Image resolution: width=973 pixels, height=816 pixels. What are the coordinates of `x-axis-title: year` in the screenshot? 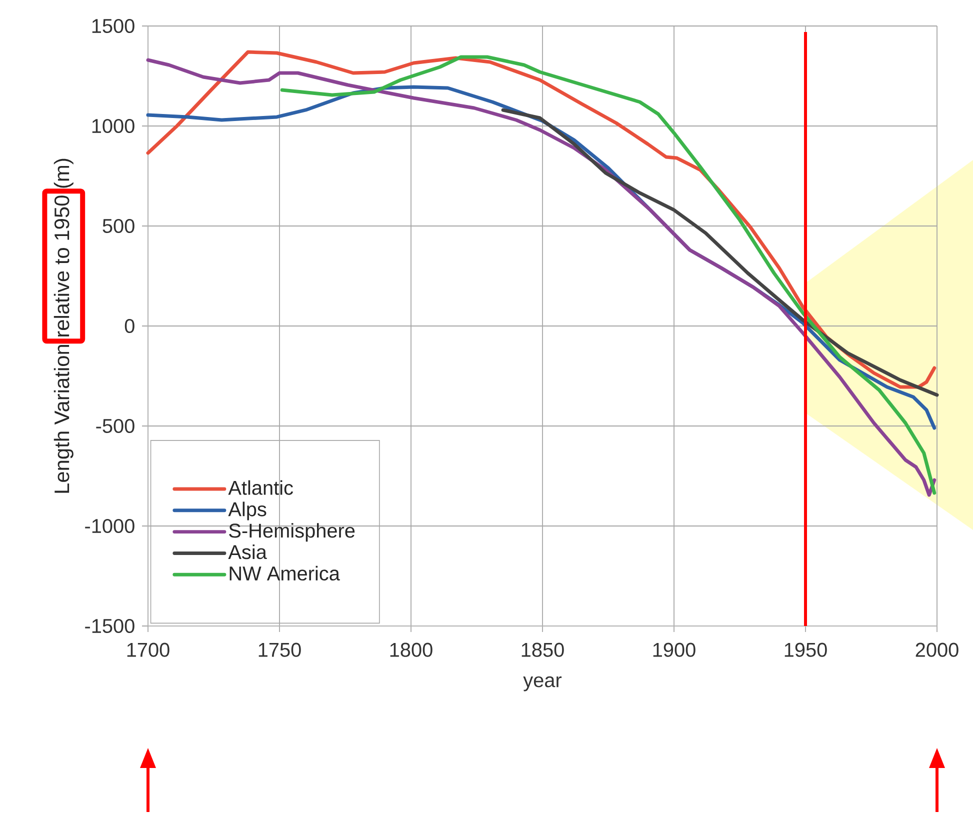 It's located at (542, 684).